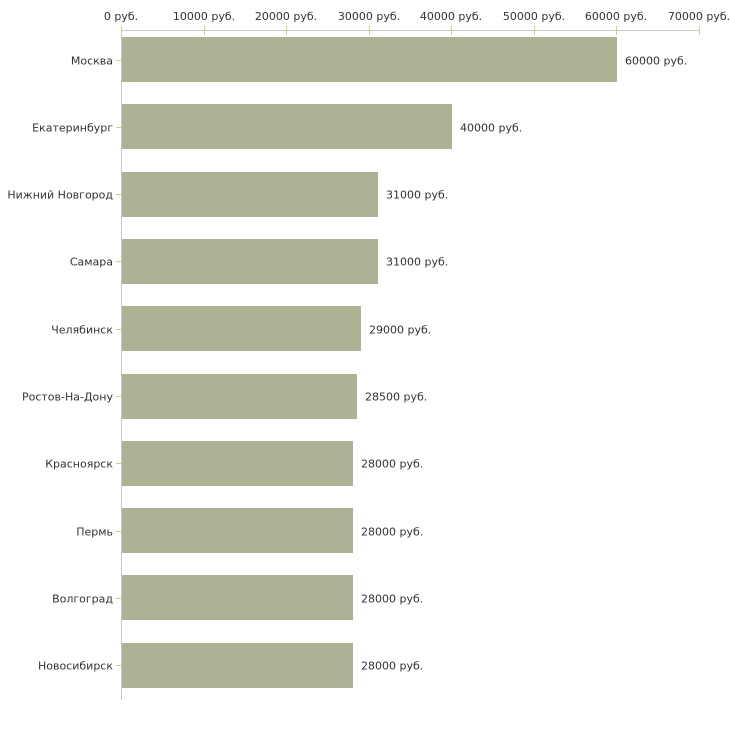 This screenshot has height=730, width=730. What do you see at coordinates (91, 60) in the screenshot?
I see `category-label: Москва` at bounding box center [91, 60].